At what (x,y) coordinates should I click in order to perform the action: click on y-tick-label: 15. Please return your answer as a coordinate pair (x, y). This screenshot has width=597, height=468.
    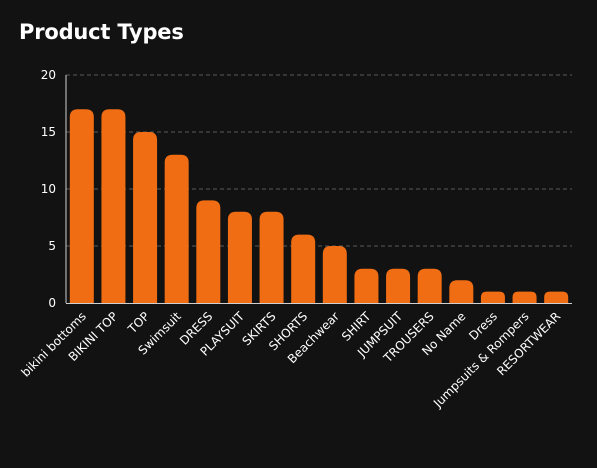
    Looking at the image, I should click on (48, 132).